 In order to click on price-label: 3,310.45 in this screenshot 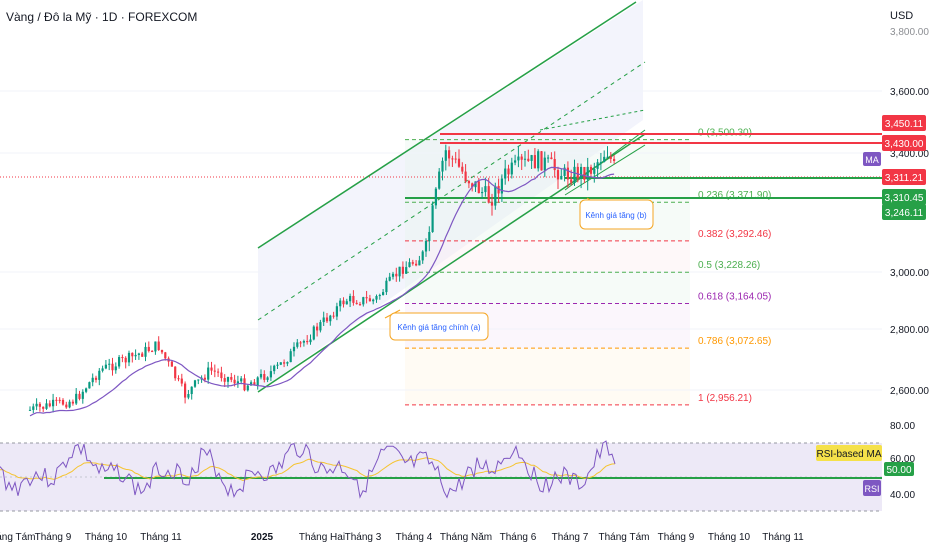, I will do `click(904, 197)`.